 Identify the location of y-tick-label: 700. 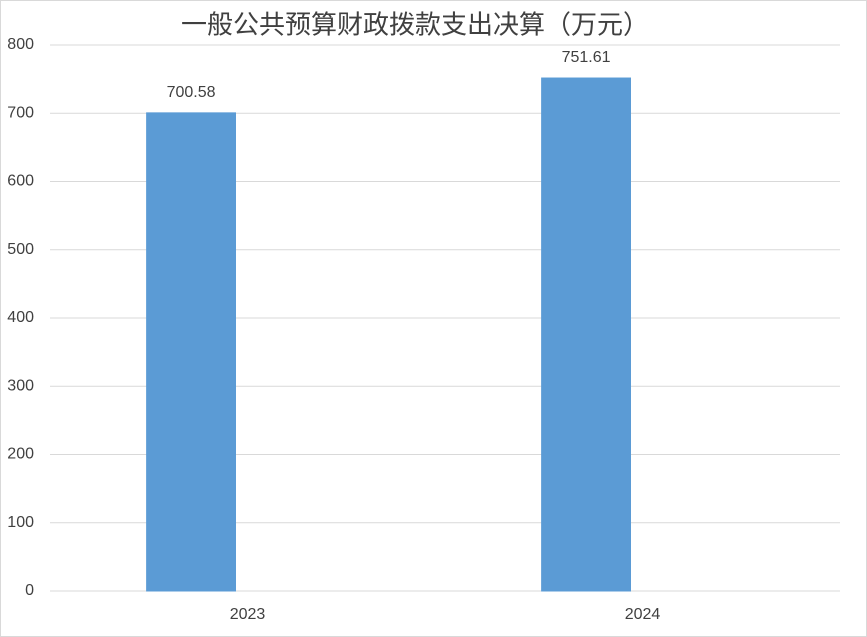
(20, 112).